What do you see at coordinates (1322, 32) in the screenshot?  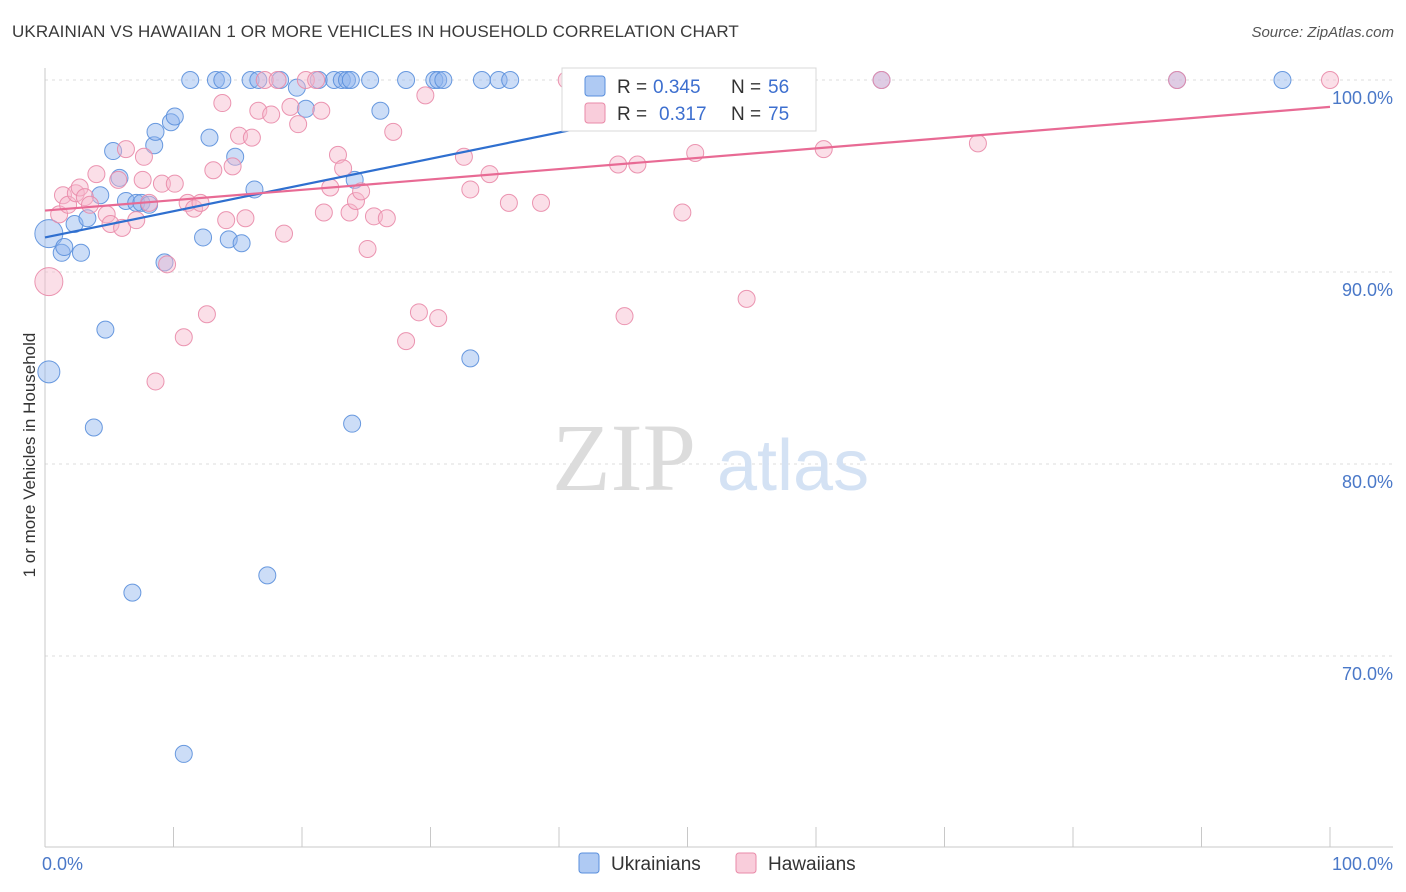 I see `source-credit: Source: ZipAtlas.com` at bounding box center [1322, 32].